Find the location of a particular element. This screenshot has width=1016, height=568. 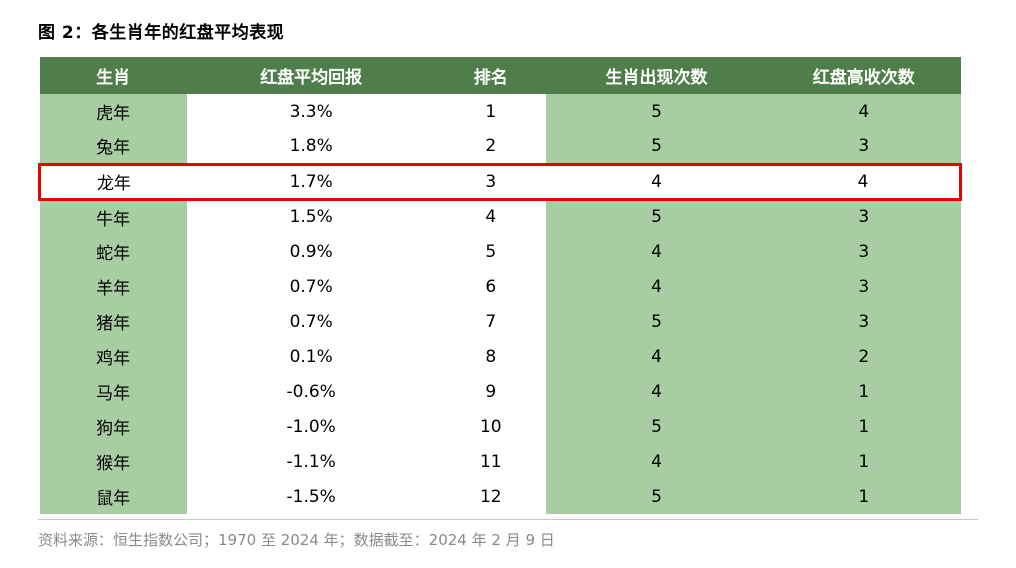

table-row: 蛇年 0.9% 5 4 3 is located at coordinates (500, 251).